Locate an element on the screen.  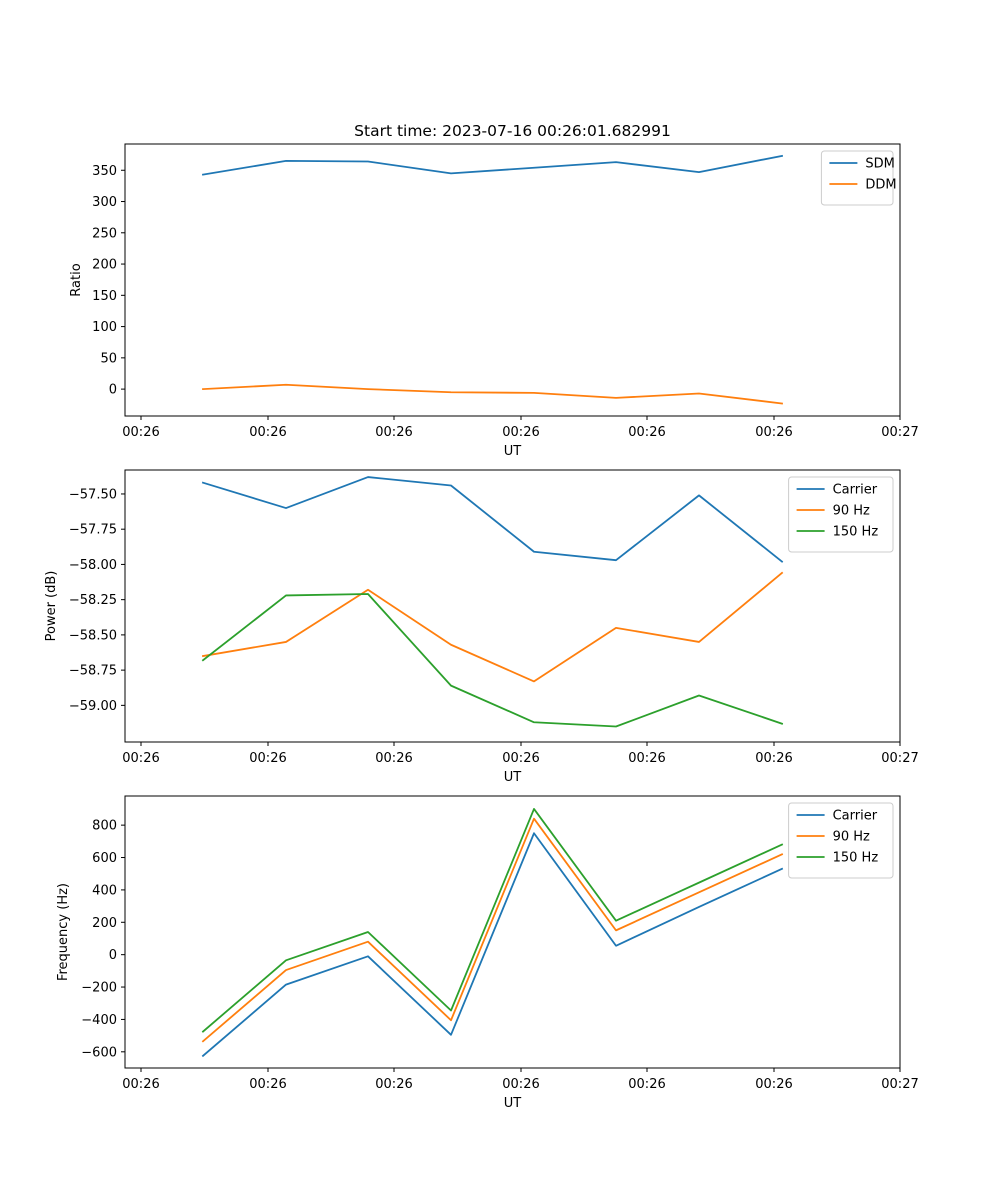
power-y-tick-label: −58.75 is located at coordinates (93, 671).